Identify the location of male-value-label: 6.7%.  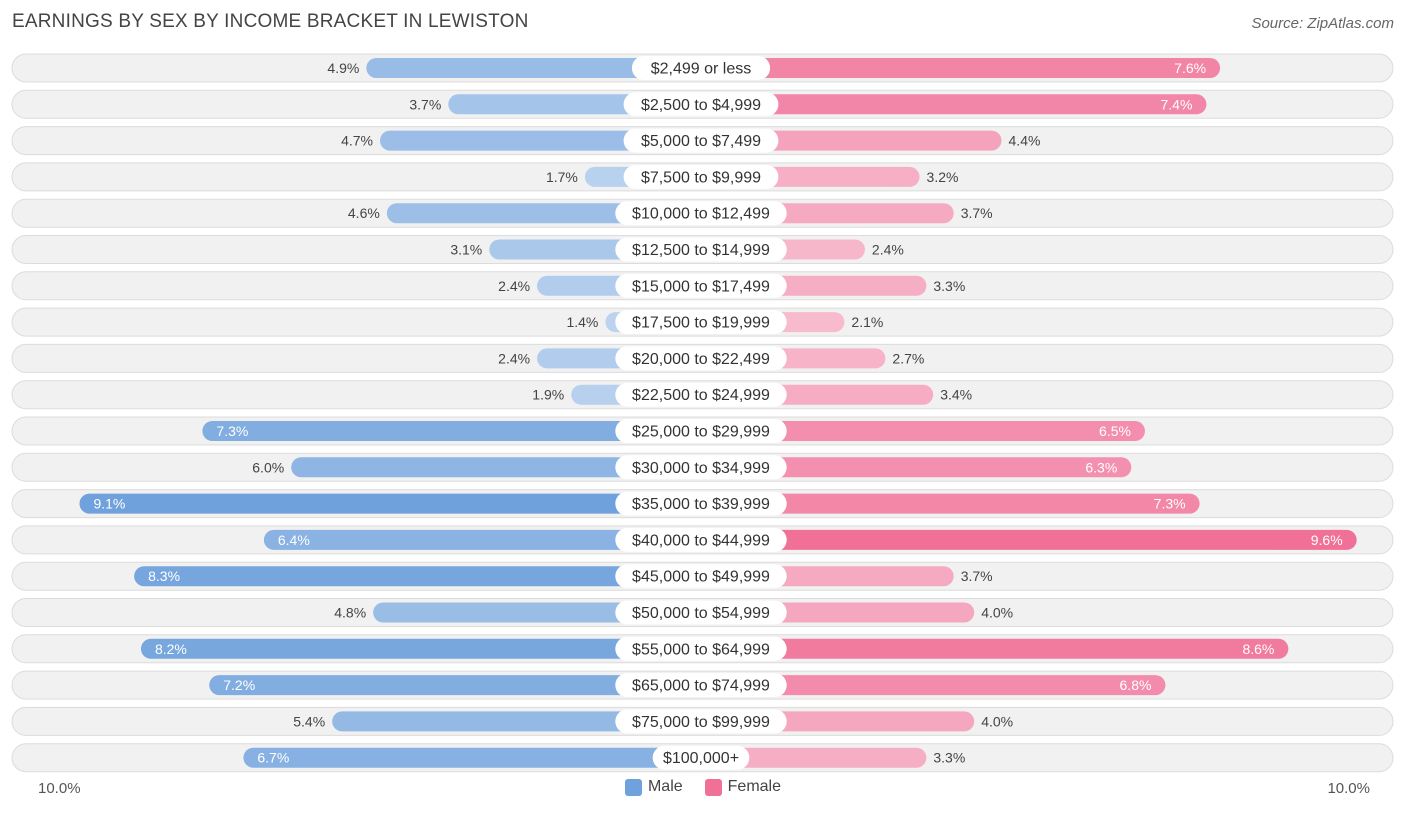
(273, 758).